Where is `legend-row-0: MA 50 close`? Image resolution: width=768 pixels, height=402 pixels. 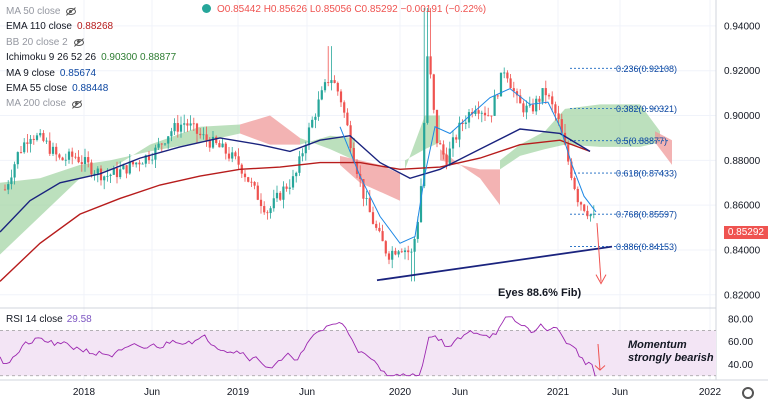 legend-row-0: MA 50 close is located at coordinates (91, 11).